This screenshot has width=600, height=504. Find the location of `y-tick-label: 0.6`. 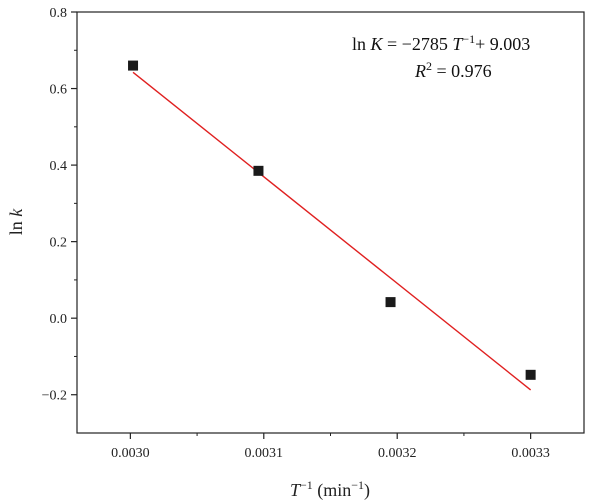

y-tick-label: 0.6 is located at coordinates (59, 90).